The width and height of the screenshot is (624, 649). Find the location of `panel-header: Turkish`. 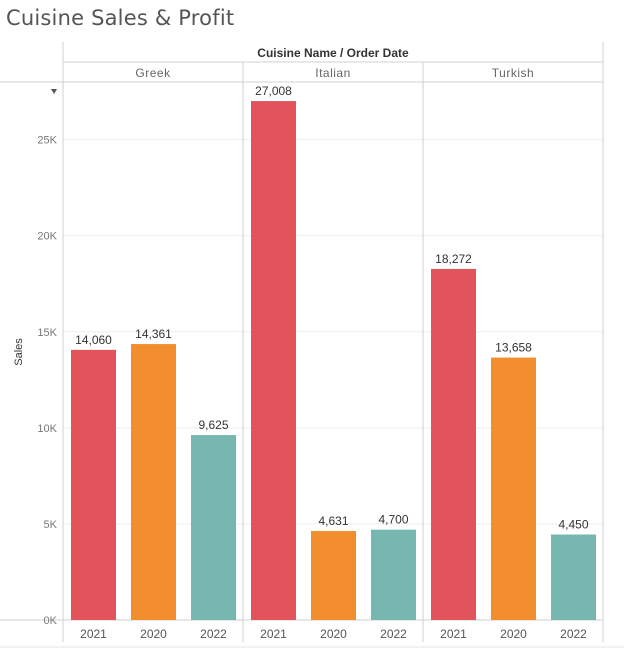

panel-header: Turkish is located at coordinates (513, 73).